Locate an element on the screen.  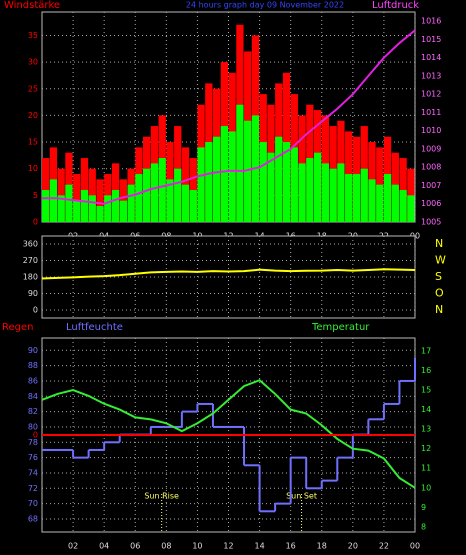
x-tick-label: 18 is located at coordinates (322, 546).